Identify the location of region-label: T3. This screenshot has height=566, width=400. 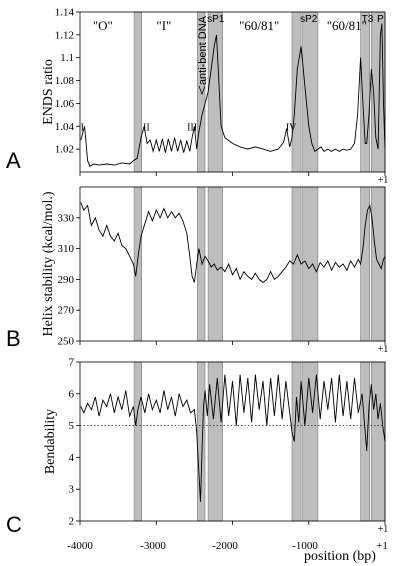
(368, 19).